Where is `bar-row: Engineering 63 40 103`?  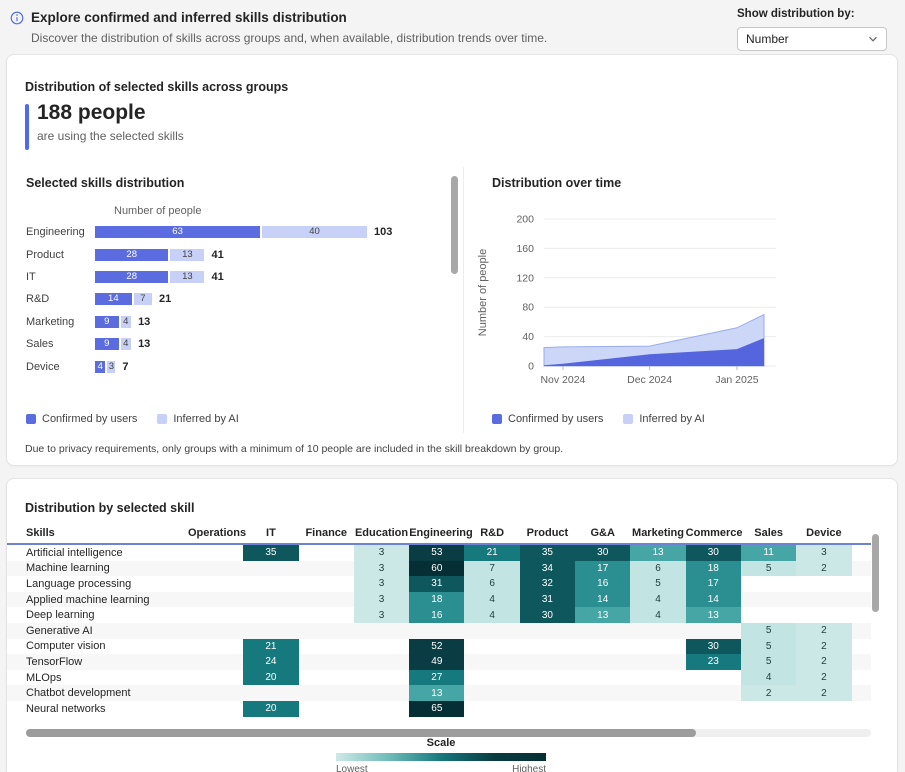 bar-row: Engineering 63 40 103 is located at coordinates (227, 232).